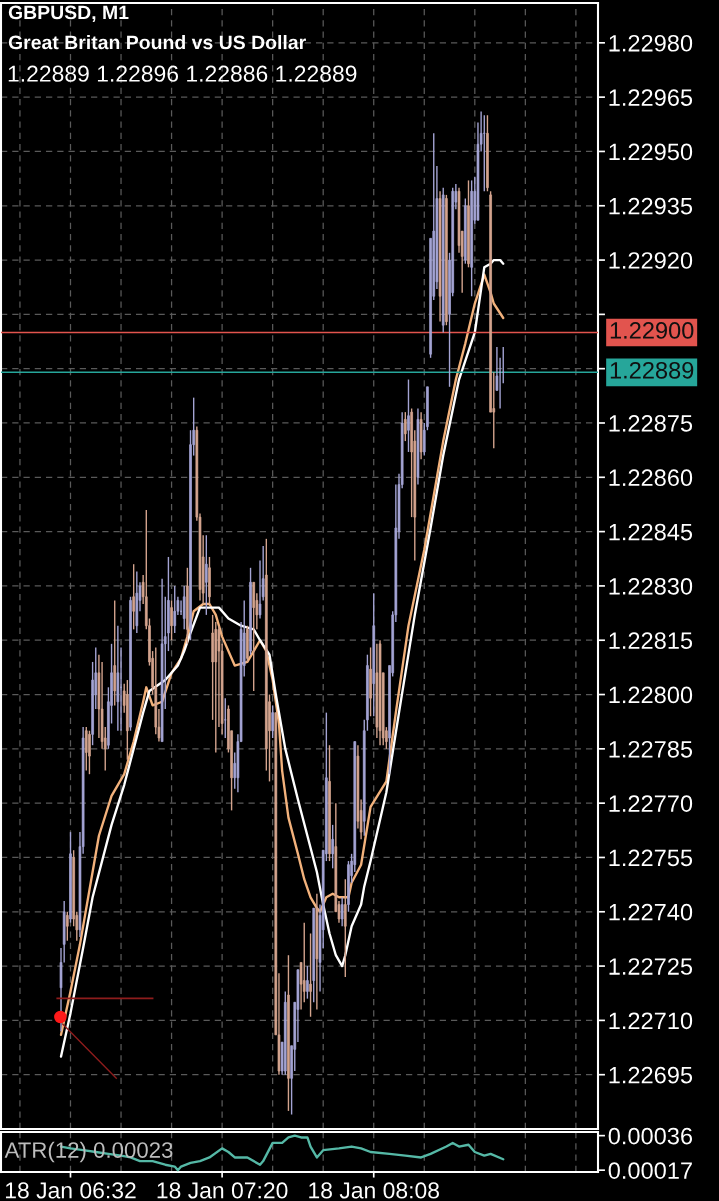  What do you see at coordinates (182, 73) in the screenshot?
I see `annotation: 1.22889 1.22896 1.22886 1.22889` at bounding box center [182, 73].